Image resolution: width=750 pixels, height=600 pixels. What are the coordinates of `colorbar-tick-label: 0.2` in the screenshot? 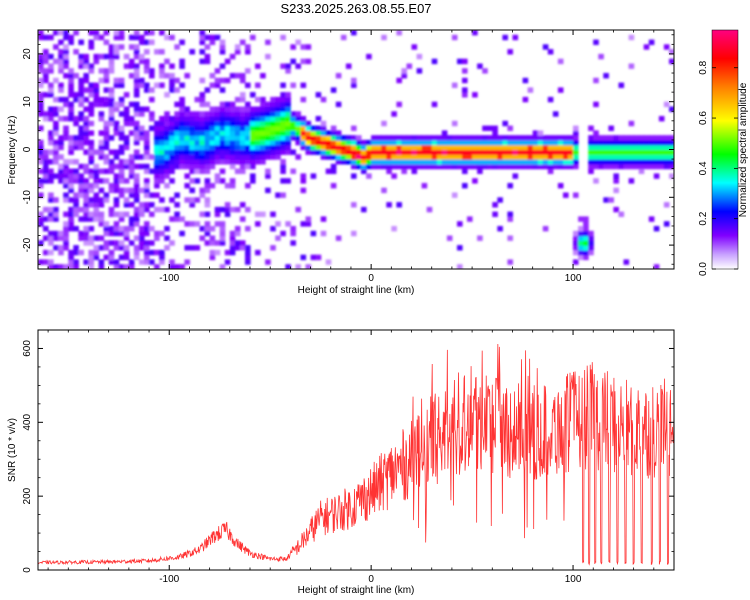 It's located at (703, 218).